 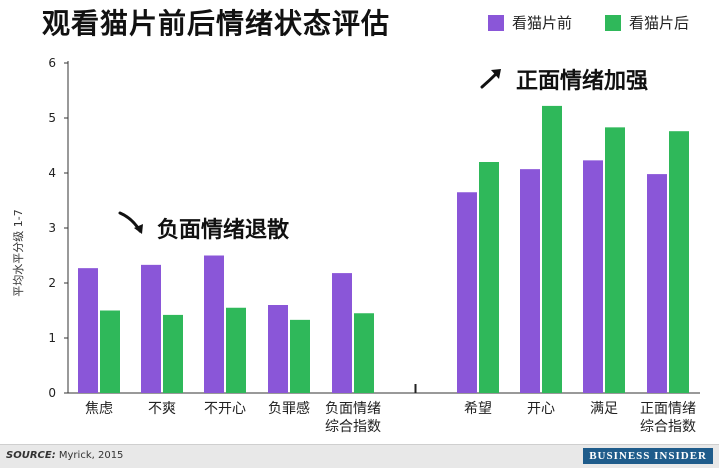 What do you see at coordinates (52, 283) in the screenshot?
I see `y-tick-label: 2` at bounding box center [52, 283].